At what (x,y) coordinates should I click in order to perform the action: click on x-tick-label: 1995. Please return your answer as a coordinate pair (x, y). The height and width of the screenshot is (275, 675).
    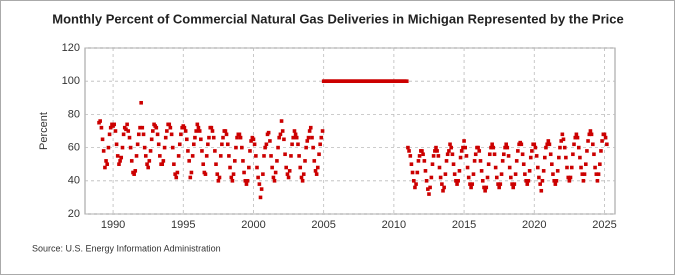
    Looking at the image, I should click on (183, 225).